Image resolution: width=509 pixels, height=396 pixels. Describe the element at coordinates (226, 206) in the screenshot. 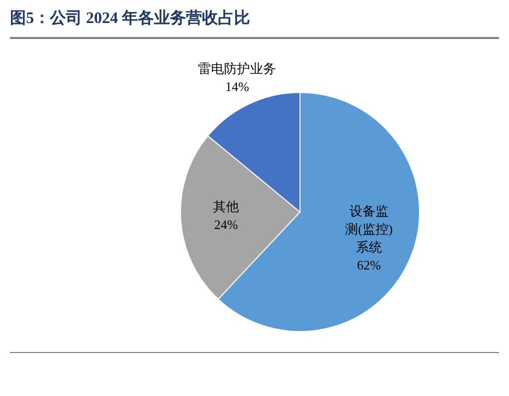

I see `slice-label: 其他` at that location.